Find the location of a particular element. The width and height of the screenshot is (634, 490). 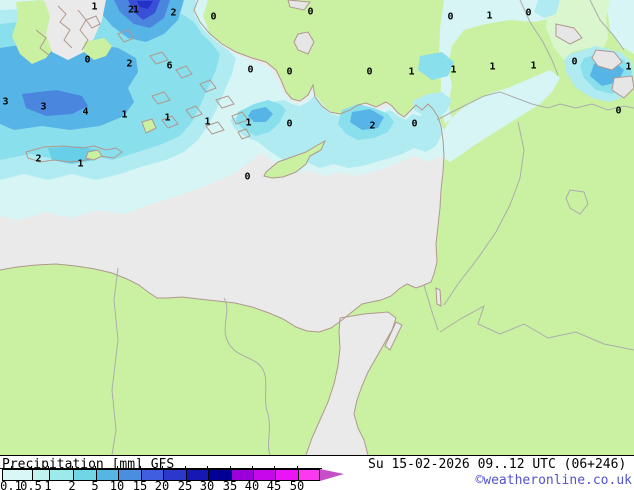

legend-tick-label: 40 is located at coordinates (252, 484).